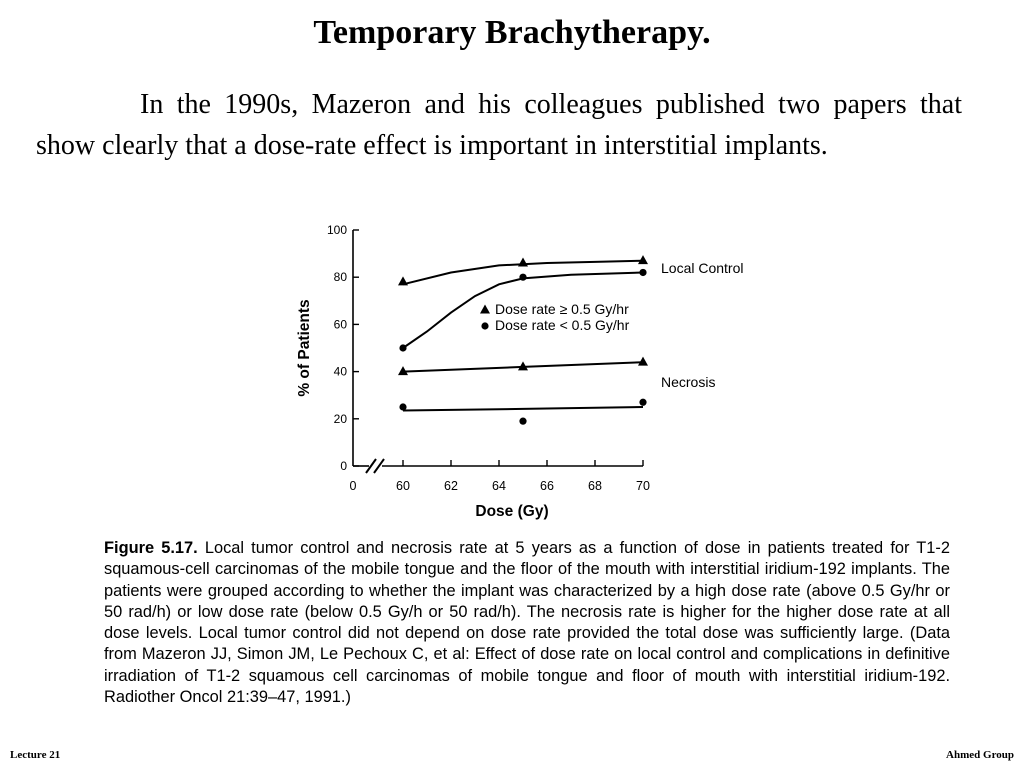 Image resolution: width=1024 pixels, height=768 pixels. I want to click on y-tick-label: 60, so click(341, 324).